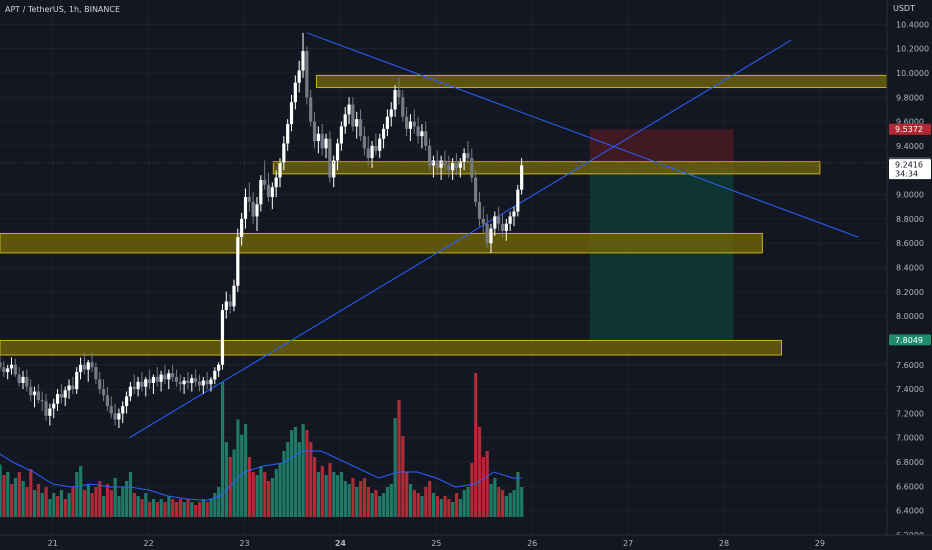 This screenshot has width=932, height=550. I want to click on time-axis-background, so click(466, 542).